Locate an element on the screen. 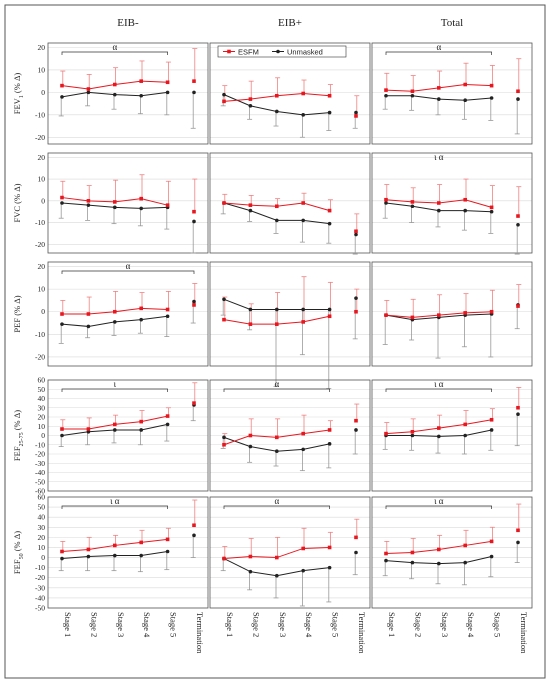  y-axis-label: FEF50 (% Δ) is located at coordinates (18, 552).